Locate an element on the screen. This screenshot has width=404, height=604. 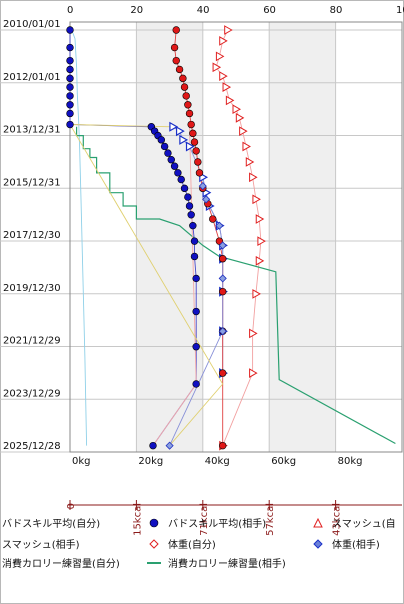
date-tick-label: 2025/12/28 is located at coordinates (32, 446).